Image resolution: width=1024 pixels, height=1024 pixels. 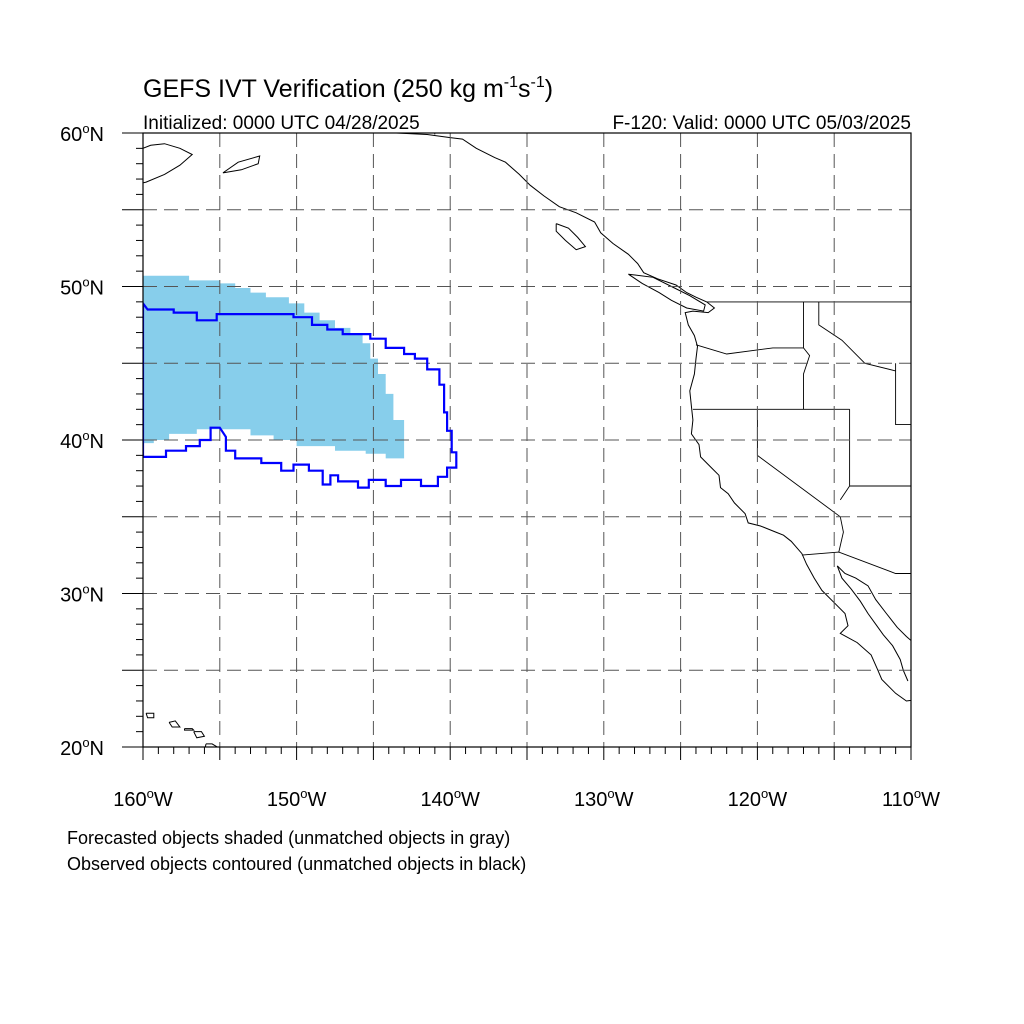 I want to click on border-oregon-idaho-border, so click(x=807, y=378).